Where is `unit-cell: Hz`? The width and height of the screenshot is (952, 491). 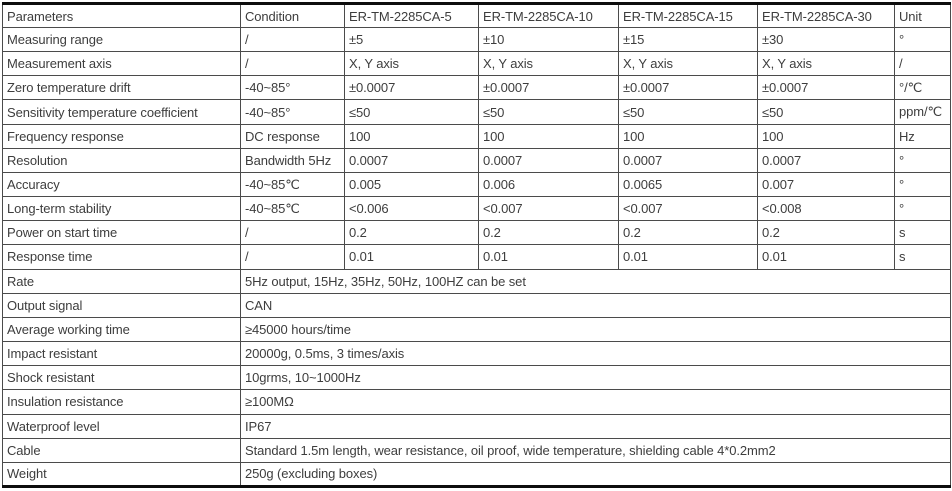 unit-cell: Hz is located at coordinates (922, 136).